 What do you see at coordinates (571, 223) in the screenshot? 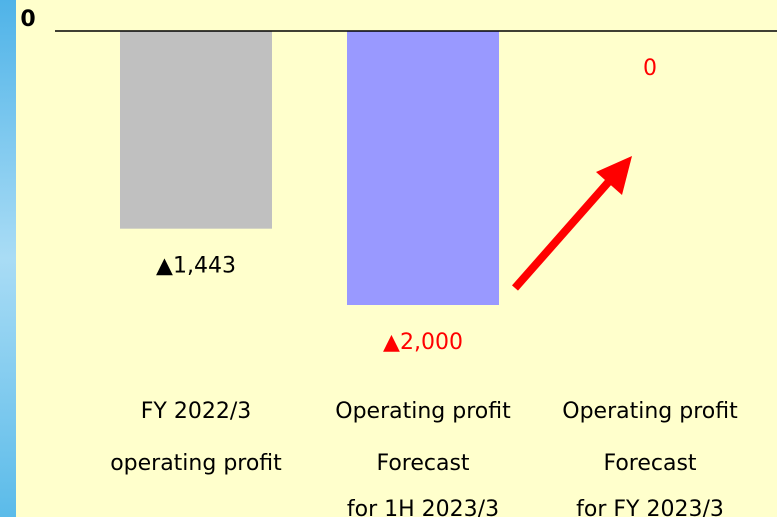
I see `arrow` at bounding box center [571, 223].